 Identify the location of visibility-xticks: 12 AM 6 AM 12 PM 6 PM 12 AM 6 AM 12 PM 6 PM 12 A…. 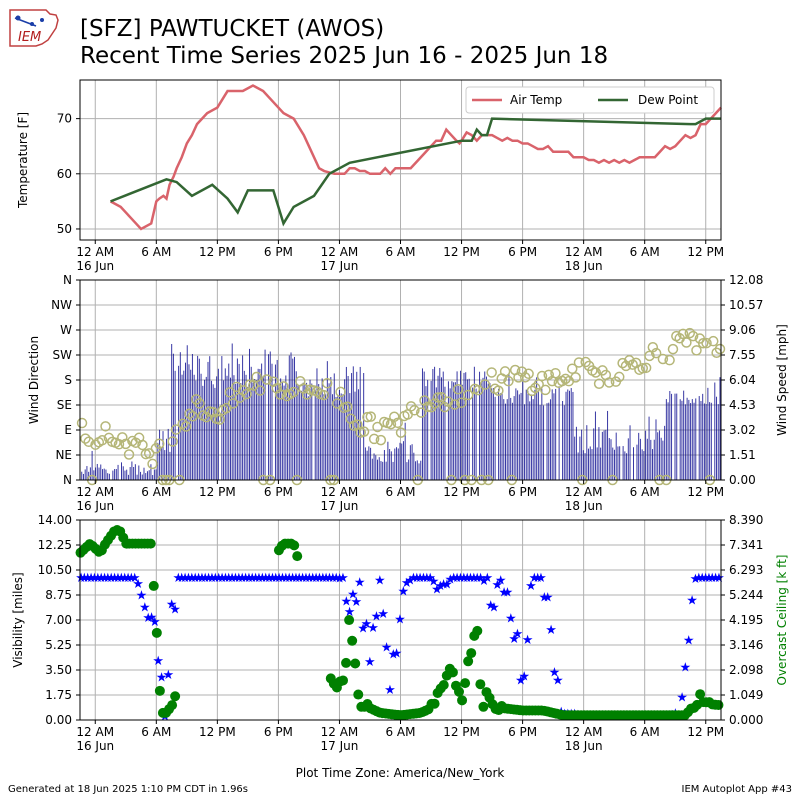
(400, 736).